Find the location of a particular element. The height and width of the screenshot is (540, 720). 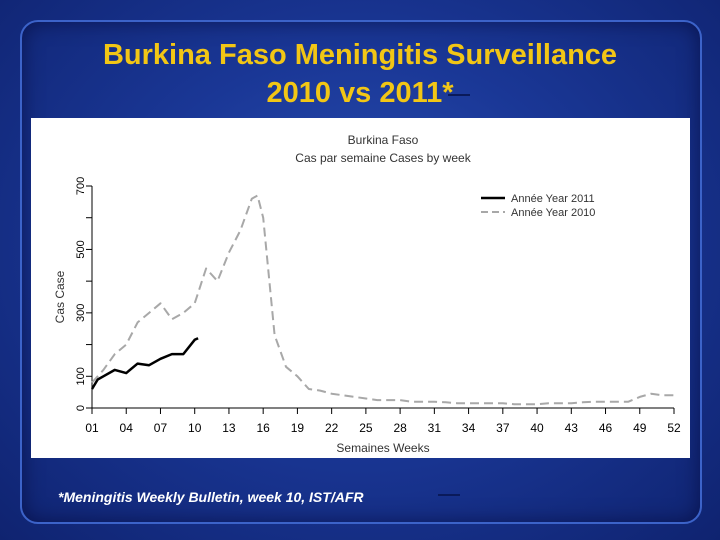

x-tick-label: 04 is located at coordinates (127, 428).